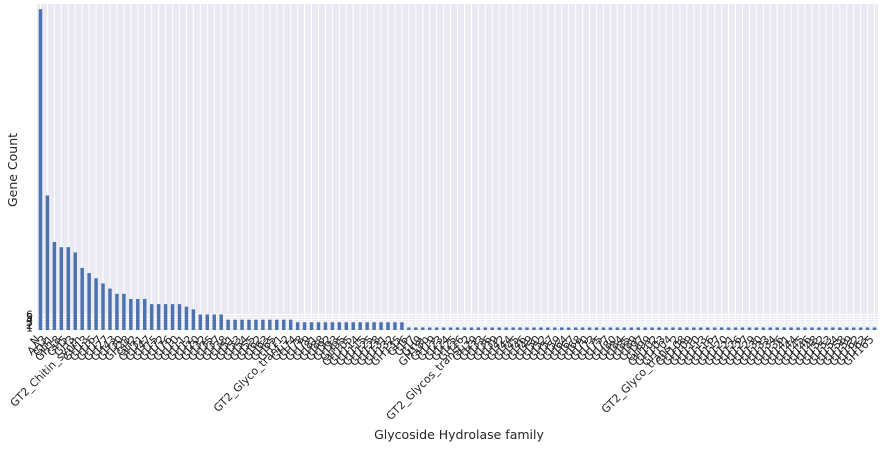 Image resolution: width=894 pixels, height=450 pixels. What do you see at coordinates (833, 328) in the screenshot?
I see `bar-GH153` at bounding box center [833, 328].